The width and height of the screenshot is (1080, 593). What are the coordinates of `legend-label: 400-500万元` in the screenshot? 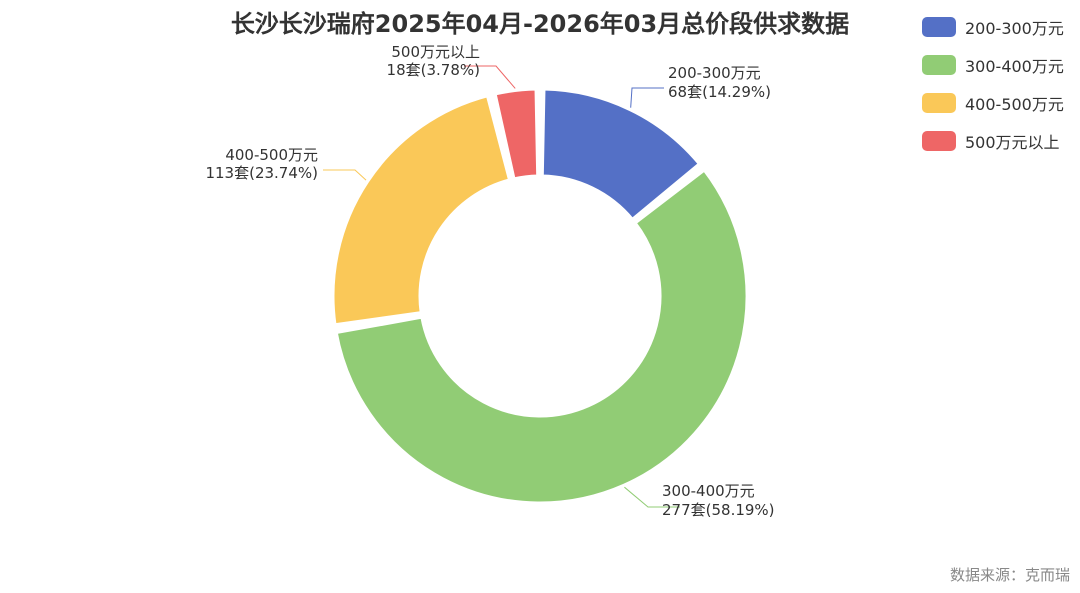 It's located at (1014, 104).